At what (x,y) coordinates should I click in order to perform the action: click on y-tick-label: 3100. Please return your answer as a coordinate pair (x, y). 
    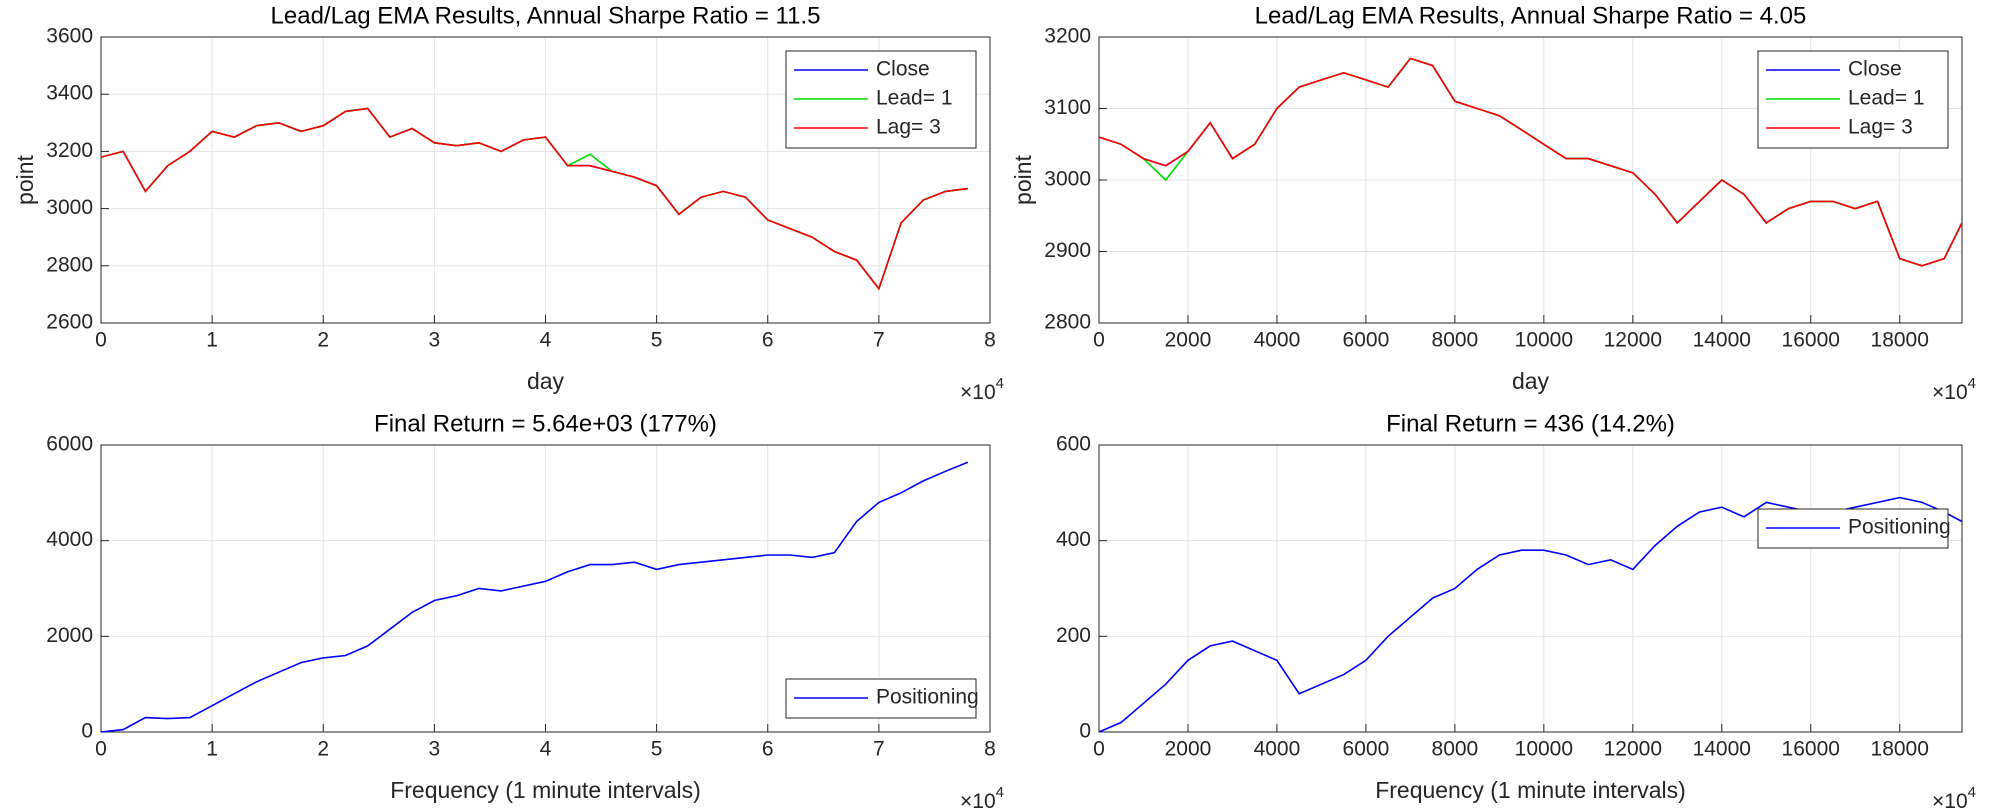
    Looking at the image, I should click on (1067, 107).